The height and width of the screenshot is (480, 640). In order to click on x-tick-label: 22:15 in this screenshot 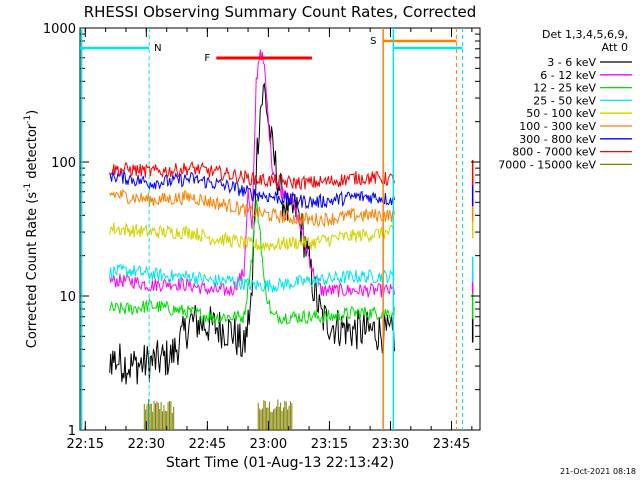, I will do `click(85, 444)`.